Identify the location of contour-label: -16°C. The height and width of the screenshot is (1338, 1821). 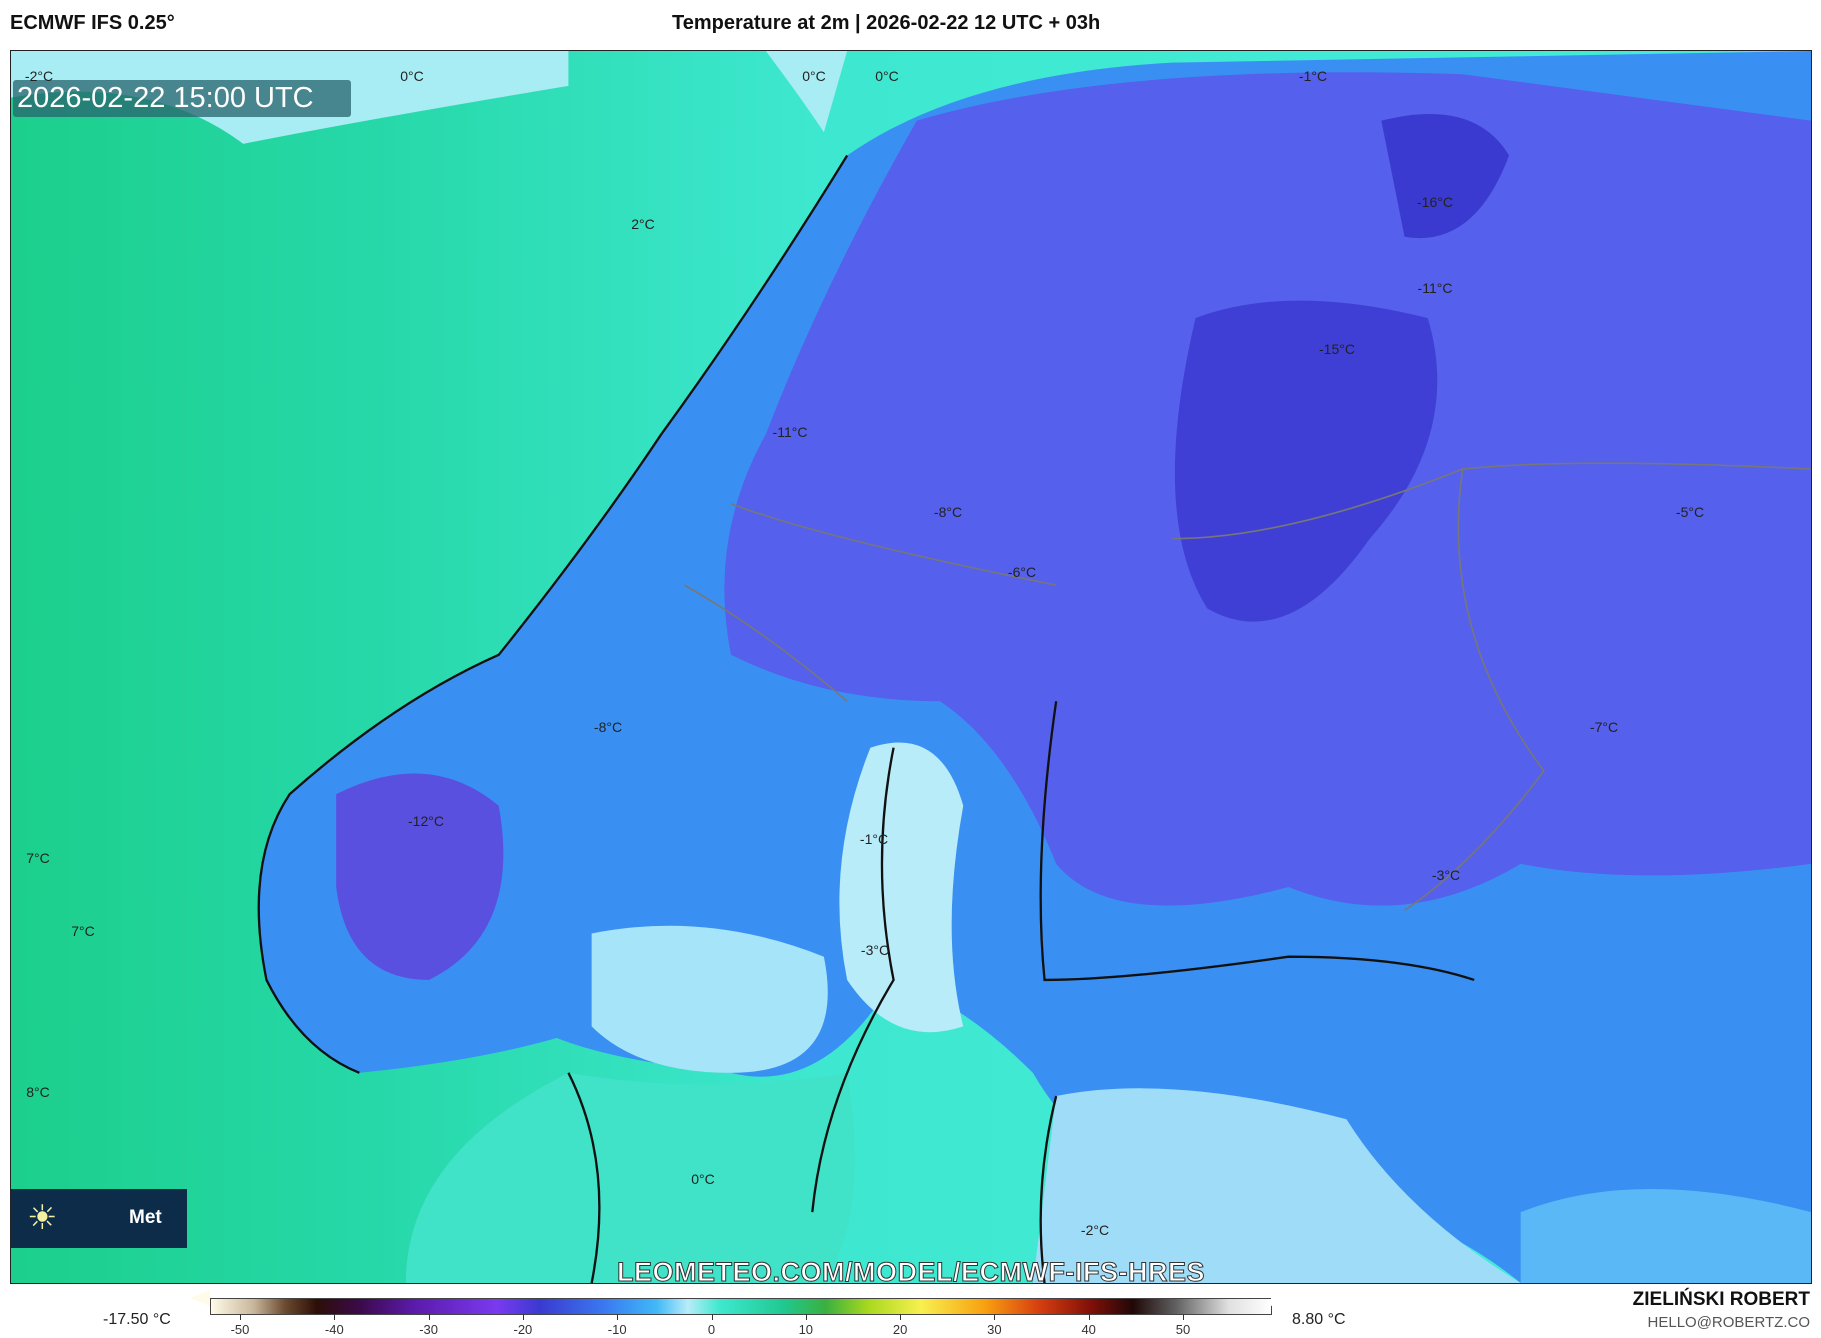
(1435, 202).